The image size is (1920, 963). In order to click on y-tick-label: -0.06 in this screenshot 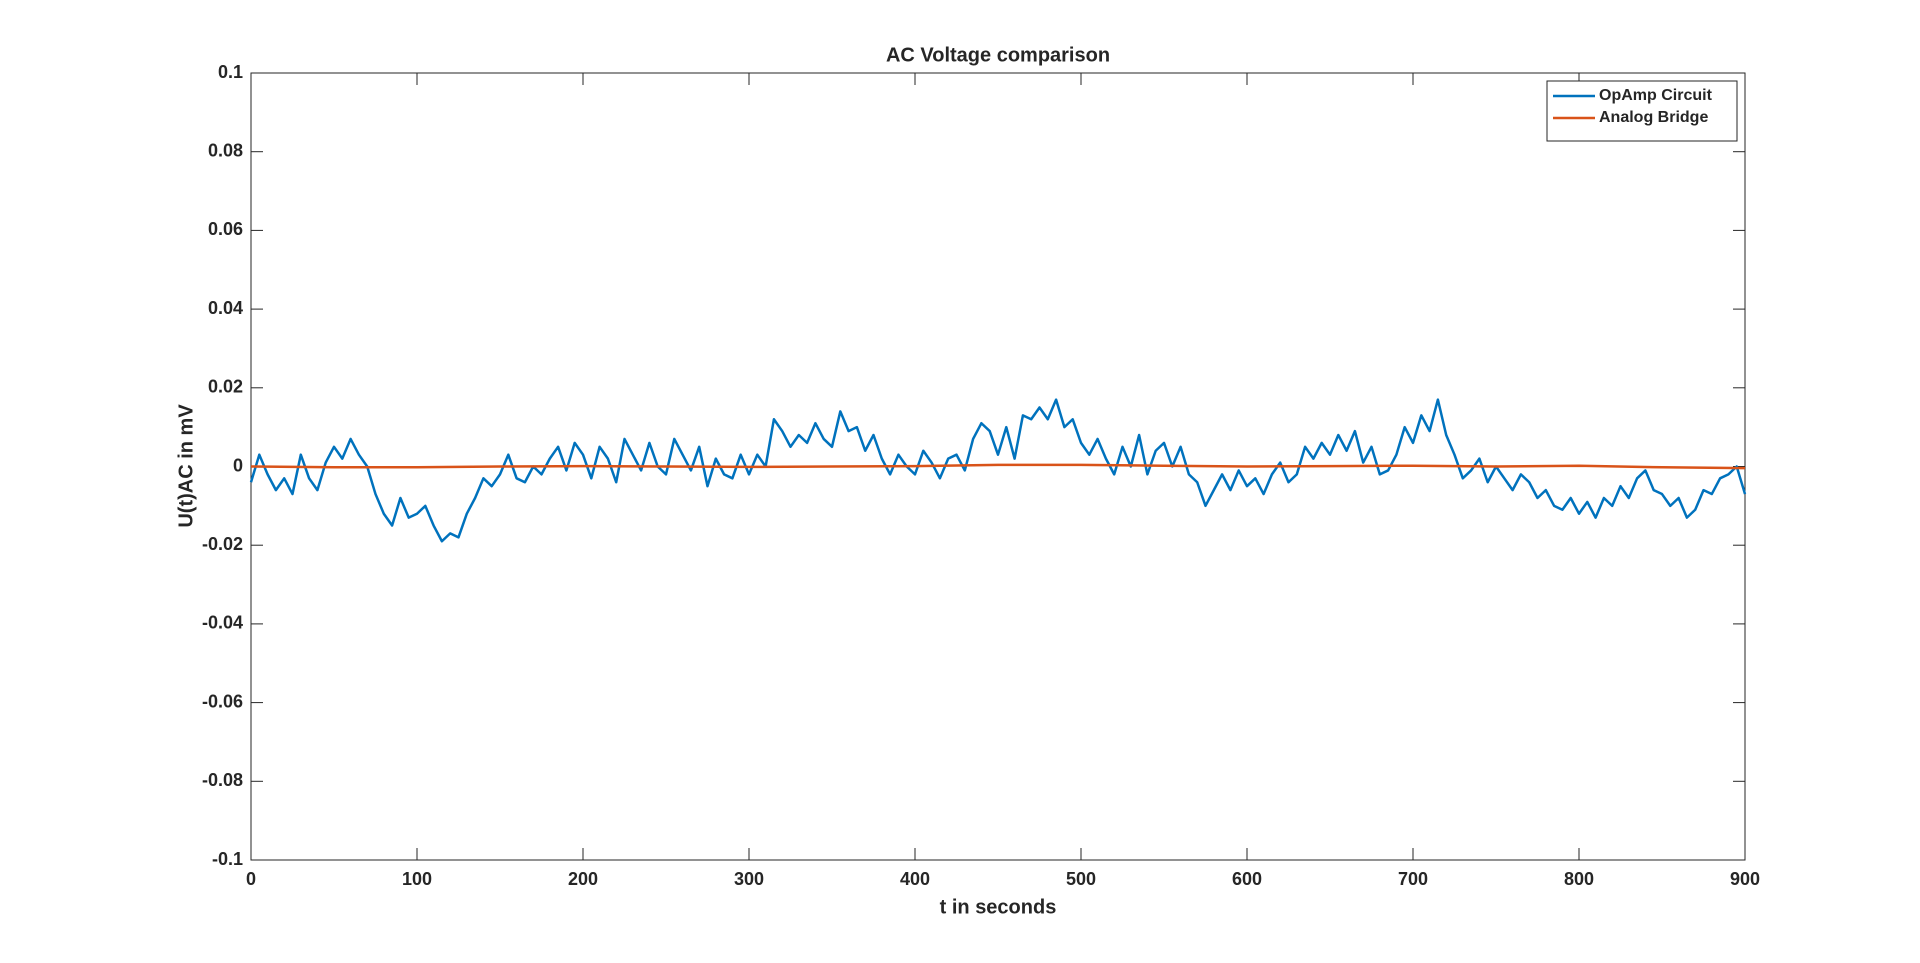, I will do `click(222, 701)`.